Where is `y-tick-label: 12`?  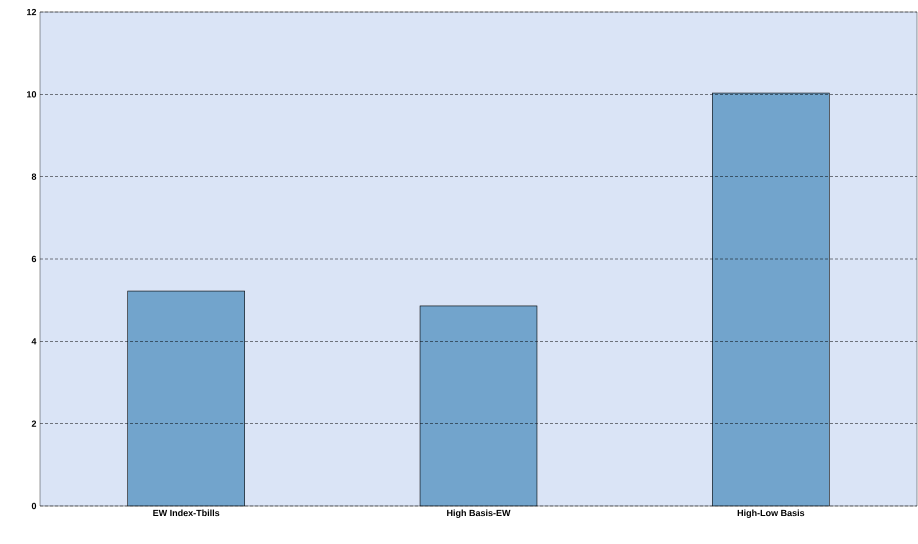
y-tick-label: 12 is located at coordinates (31, 12).